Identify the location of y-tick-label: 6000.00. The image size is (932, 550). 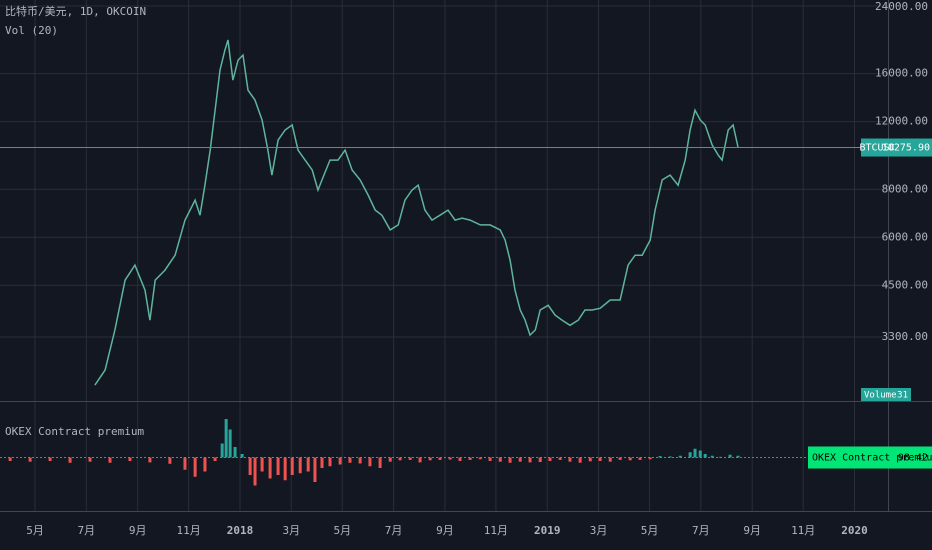
(905, 236).